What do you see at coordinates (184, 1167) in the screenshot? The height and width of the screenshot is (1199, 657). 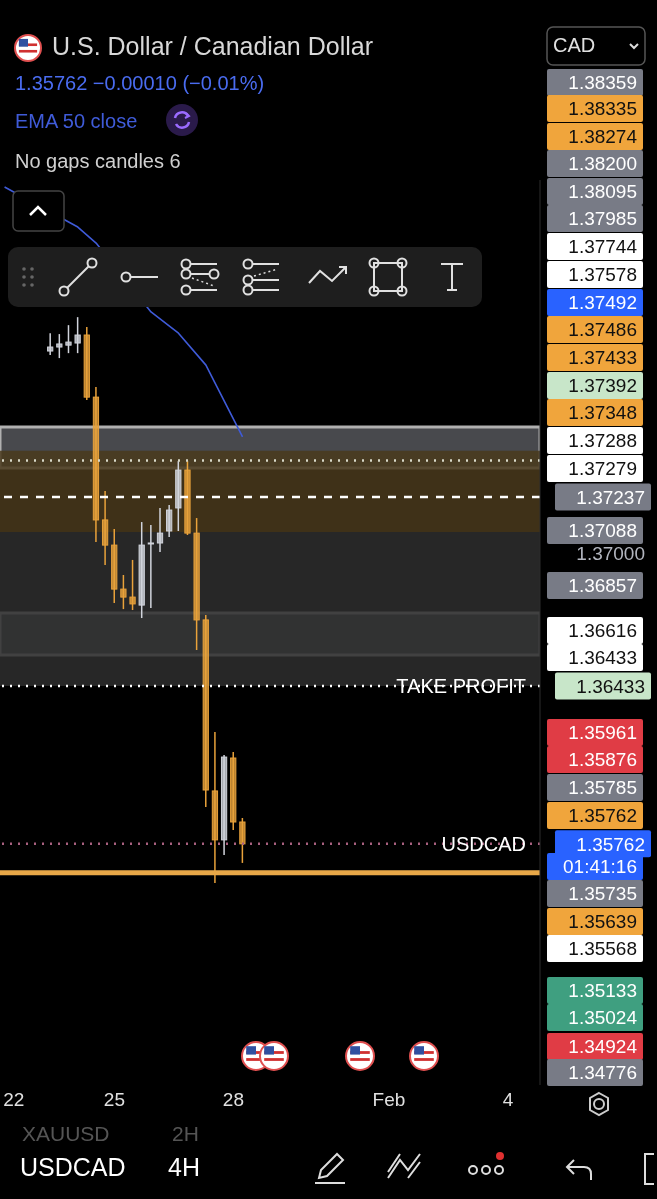 I see `text: 4H` at bounding box center [184, 1167].